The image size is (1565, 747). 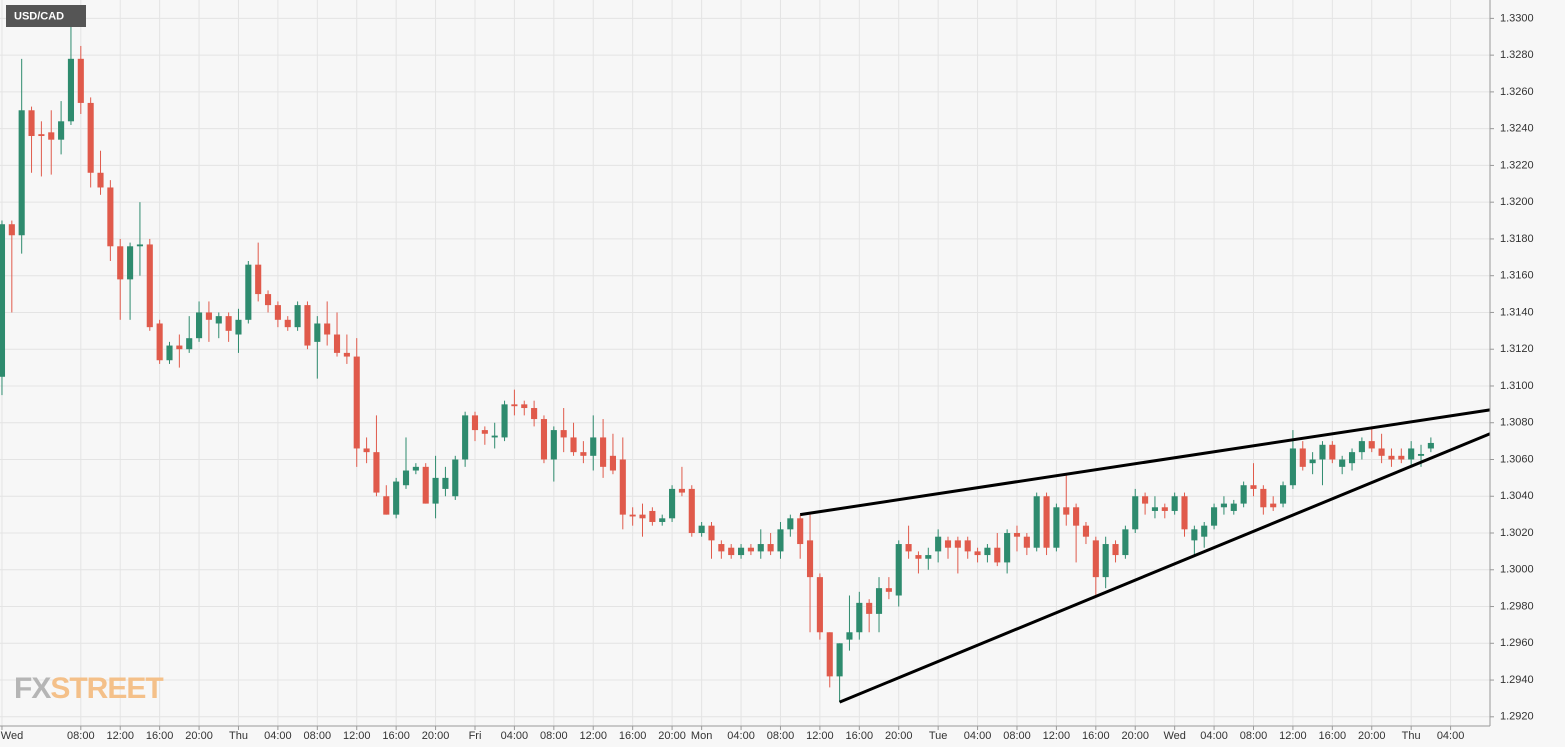 I want to click on y-tick-label: 1.3000, so click(x=1517, y=570).